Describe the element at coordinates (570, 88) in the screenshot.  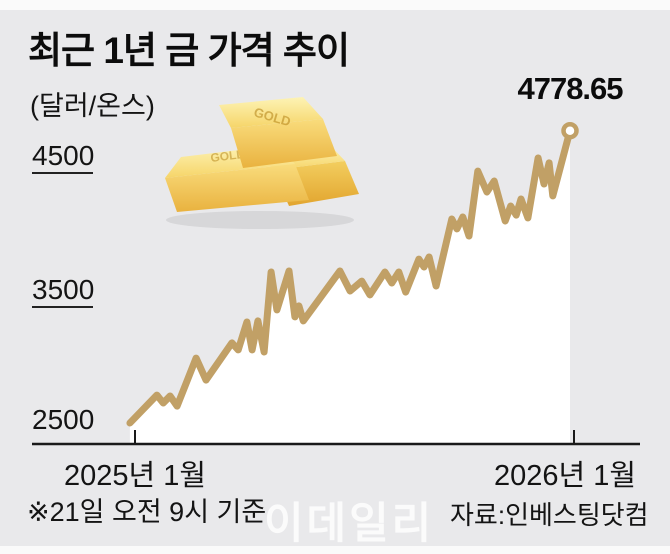
I see `endpoint-value-label: 4778.65` at that location.